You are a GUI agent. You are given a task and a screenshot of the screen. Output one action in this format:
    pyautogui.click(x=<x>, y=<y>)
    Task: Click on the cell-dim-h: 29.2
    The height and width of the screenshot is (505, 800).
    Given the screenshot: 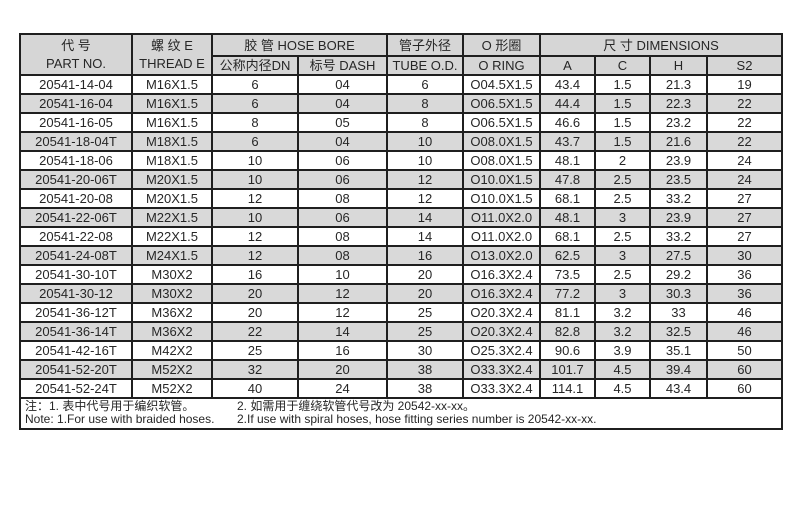 What is the action you would take?
    pyautogui.click(x=678, y=274)
    